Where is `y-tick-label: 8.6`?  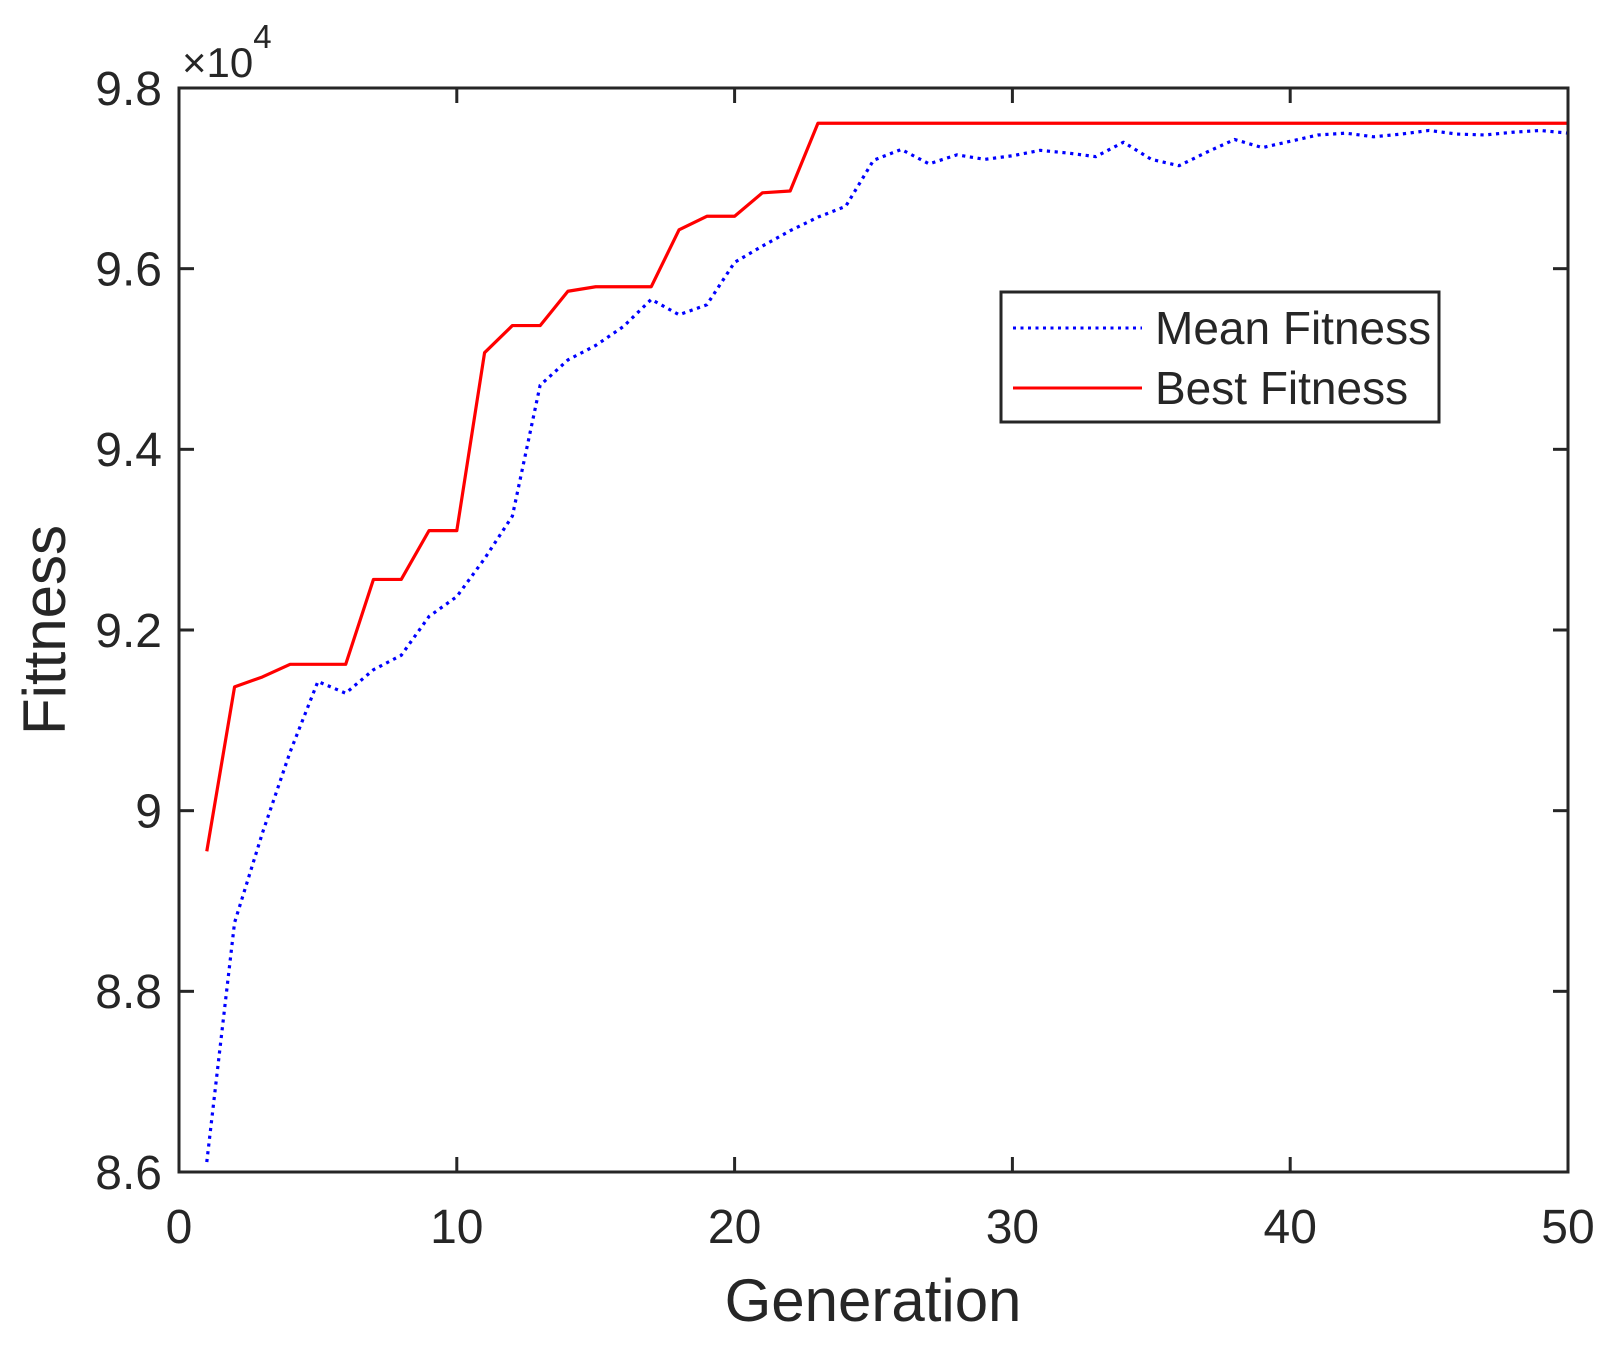 y-tick-label: 8.6 is located at coordinates (128, 1173).